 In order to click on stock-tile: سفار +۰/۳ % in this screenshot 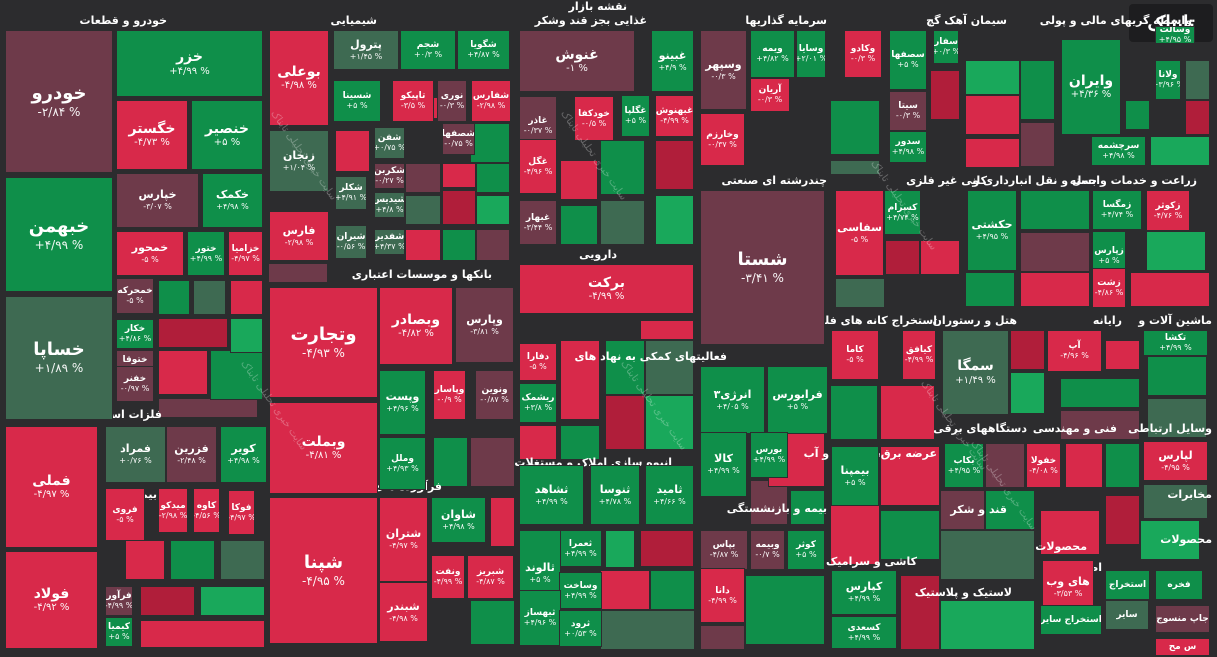, I will do `click(946, 47)`.